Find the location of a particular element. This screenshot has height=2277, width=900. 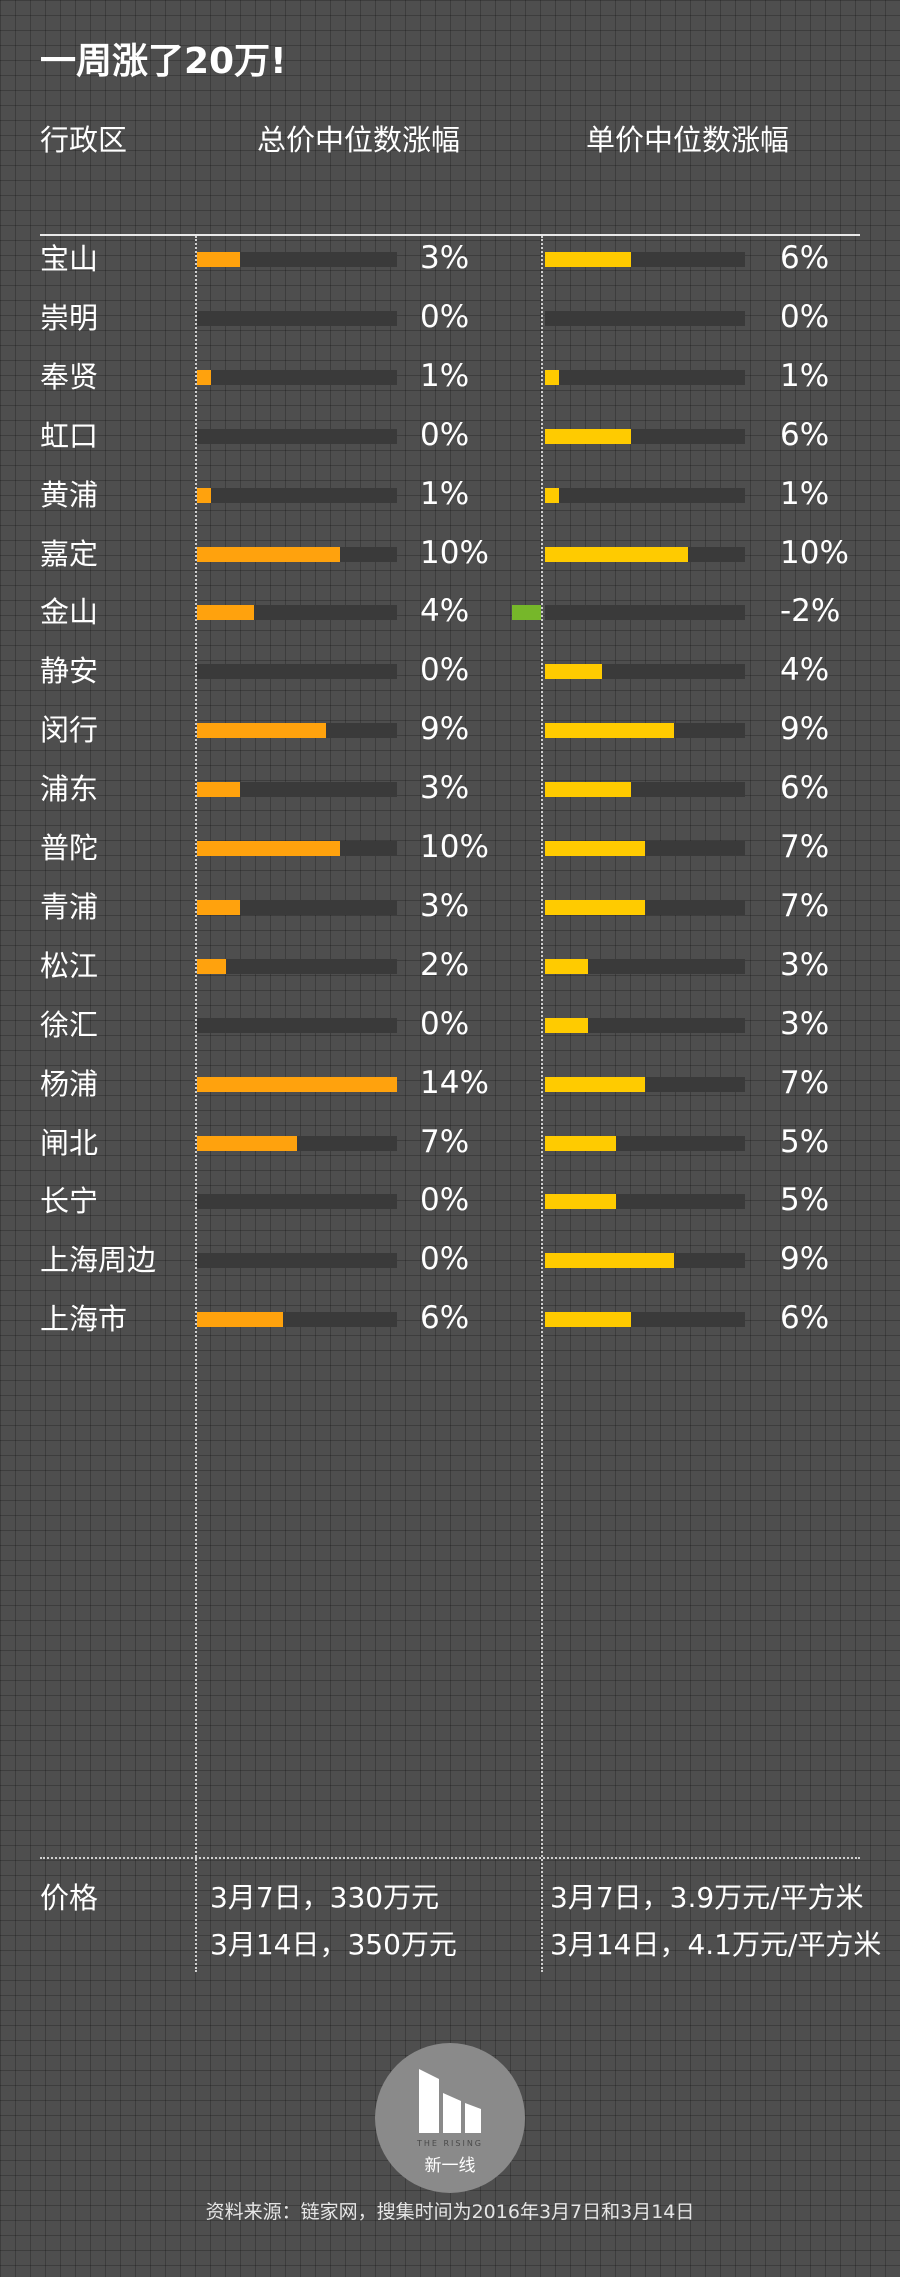

district-label: 松江 is located at coordinates (69, 965).